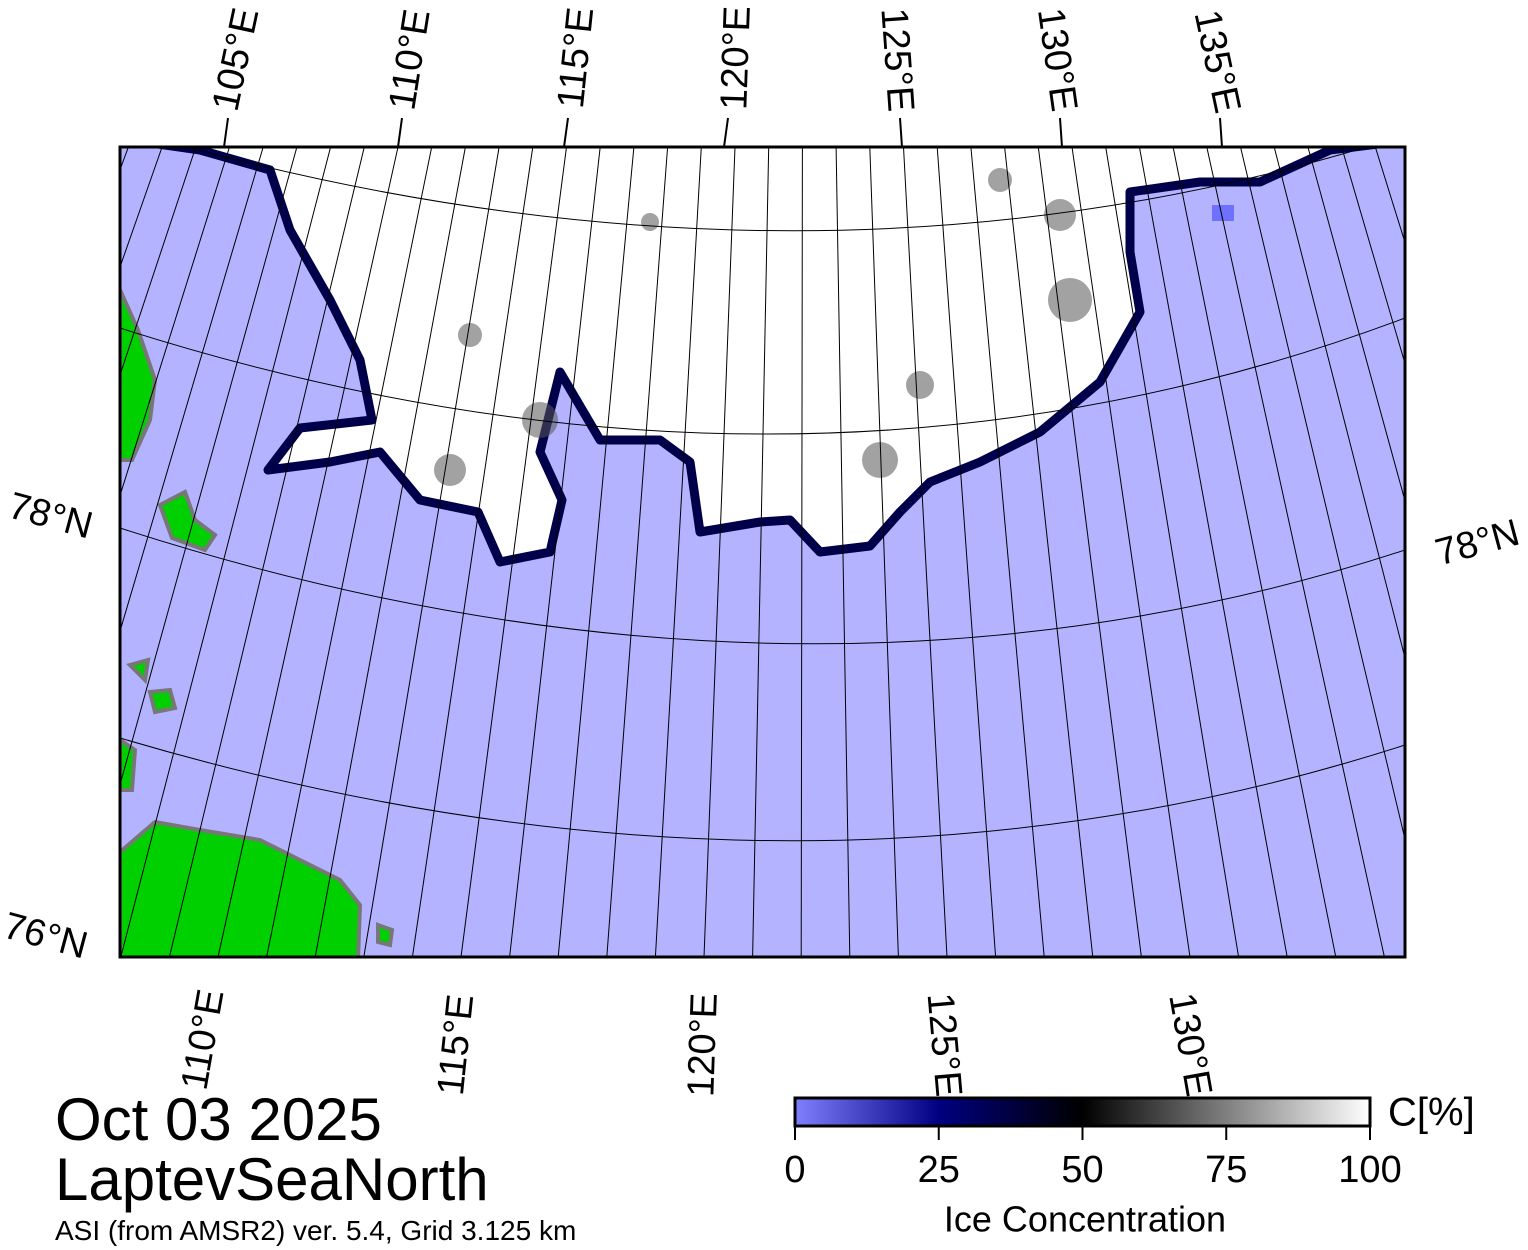  I want to click on colorbar-tick-label: 50, so click(1082, 1170).